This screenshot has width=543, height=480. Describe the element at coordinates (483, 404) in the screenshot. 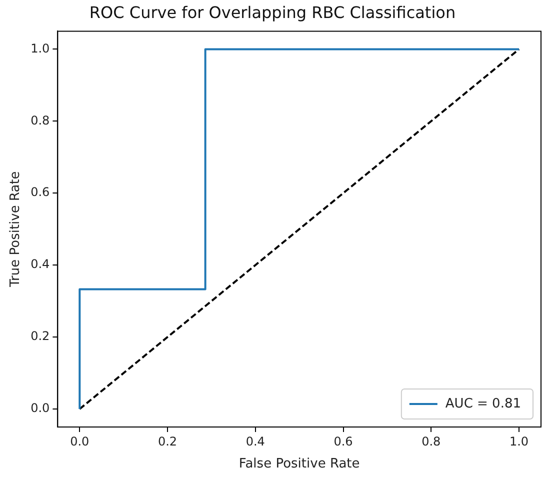

I see `legend-label: AUC = 0.81` at that location.